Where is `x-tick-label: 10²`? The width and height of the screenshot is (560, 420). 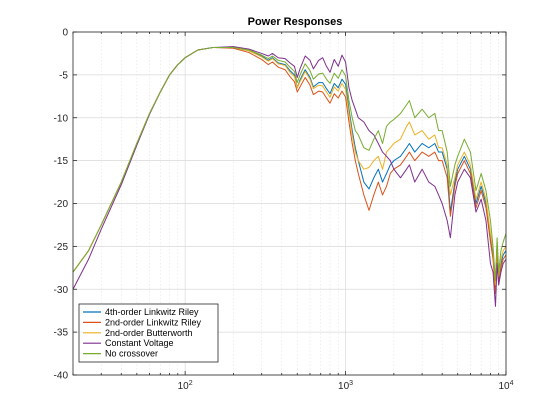
x-tick-label: 10² is located at coordinates (185, 386).